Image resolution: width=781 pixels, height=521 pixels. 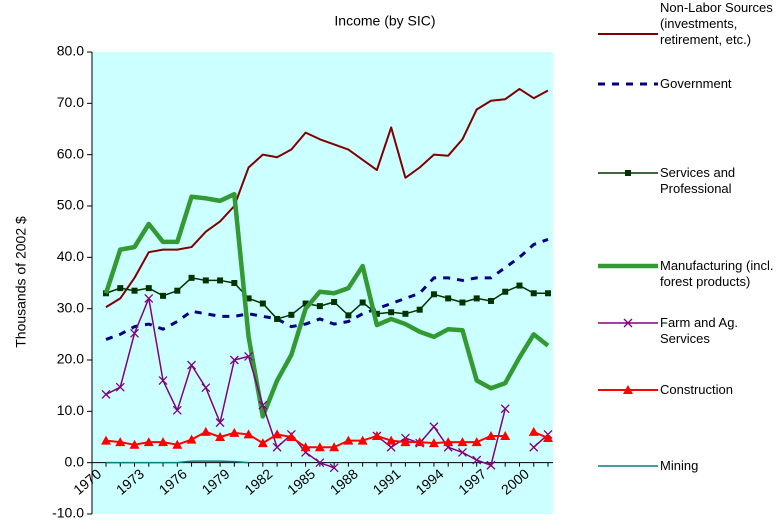 I want to click on y-tick-label: 10.0, so click(x=70, y=410).